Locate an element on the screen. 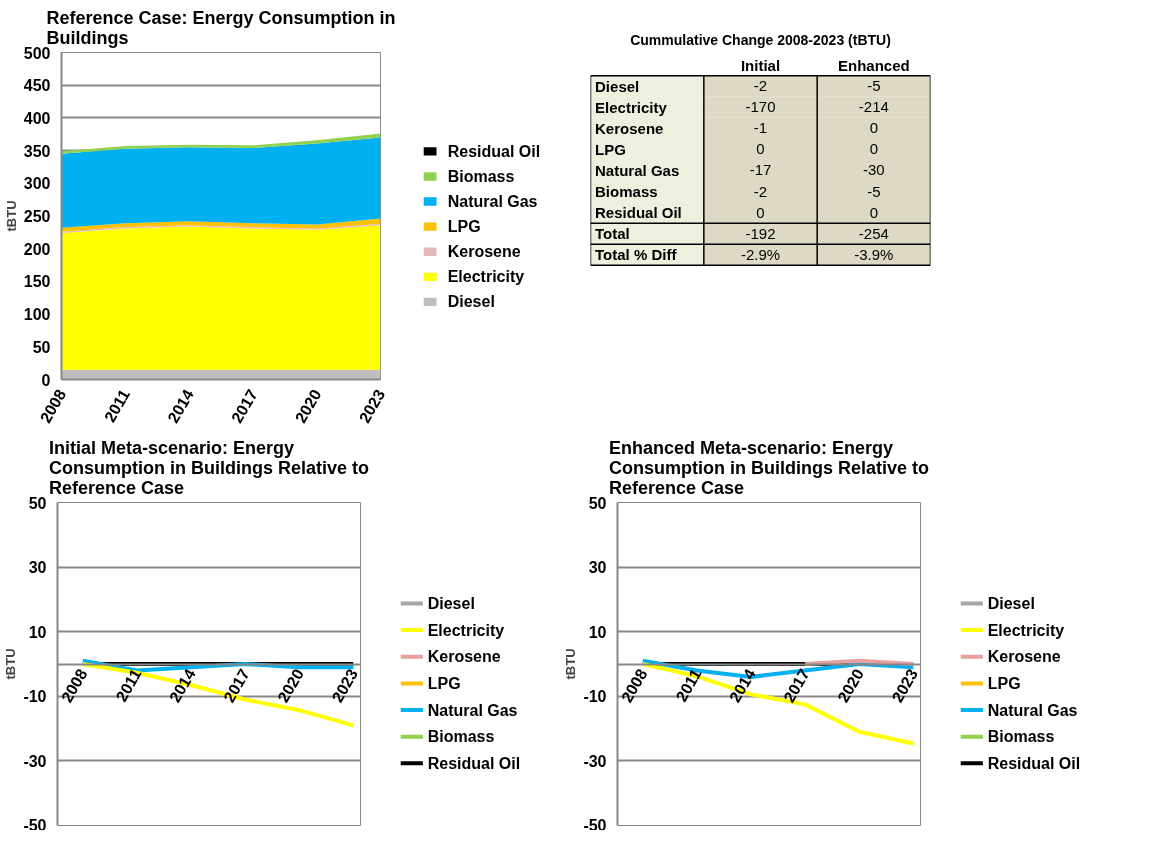 This screenshot has width=1160, height=865. chart-title: Enhanced Meta-scenario: Energy Consumption in Buildings Relative to Reference Case is located at coordinates (769, 467).